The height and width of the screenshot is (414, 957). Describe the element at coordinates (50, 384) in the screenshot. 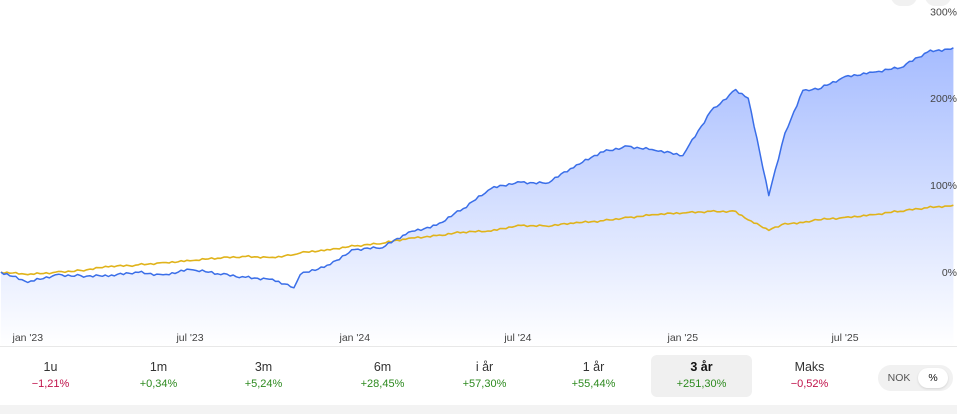

I see `period-change: −1,21%` at that location.